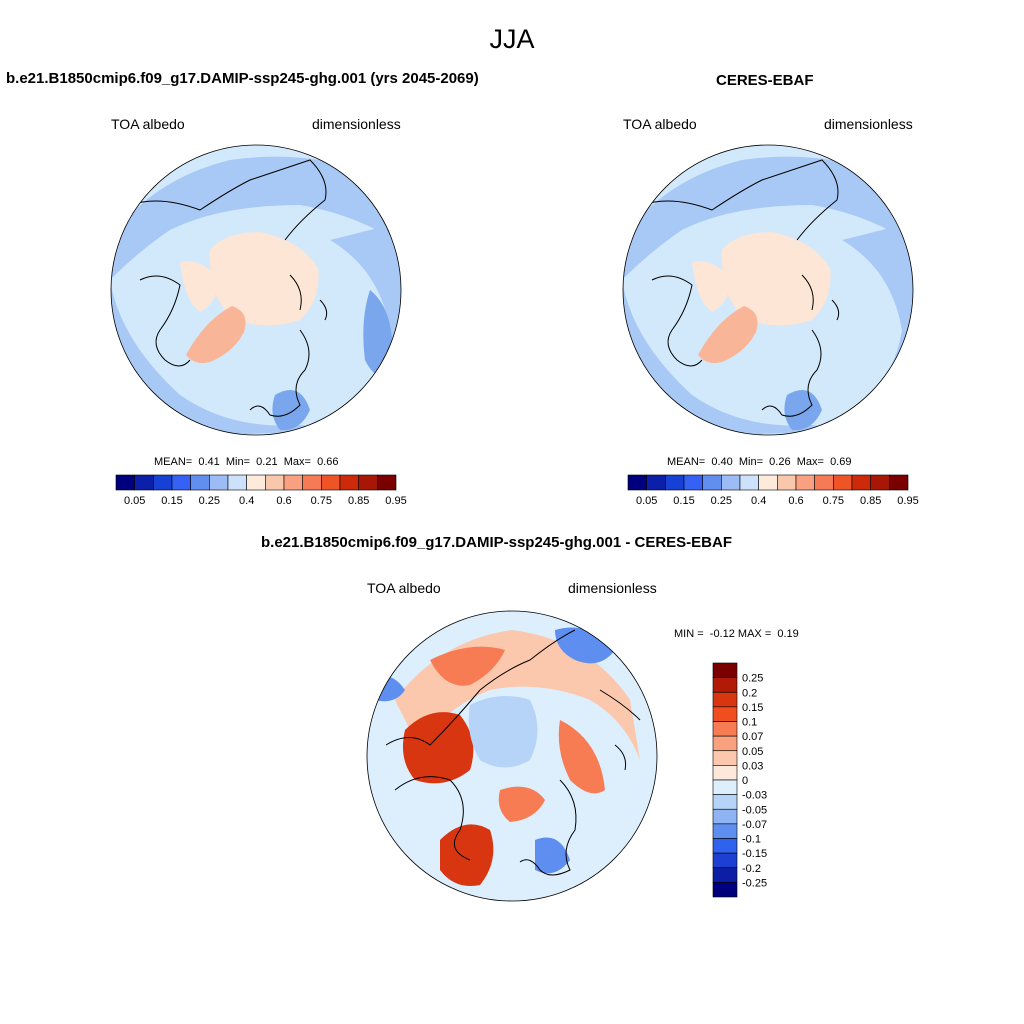  Describe the element at coordinates (810, 462) in the screenshot. I see `panel2-max-label: Max=` at that location.